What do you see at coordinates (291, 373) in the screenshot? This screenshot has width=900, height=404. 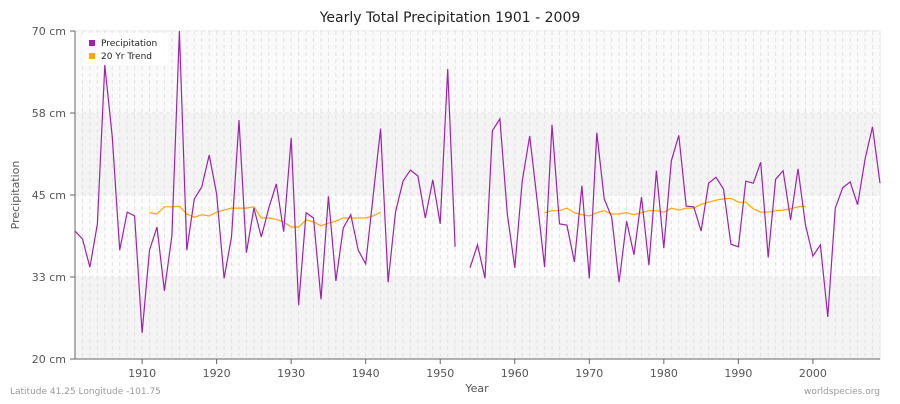 I see `x-tick-label: 1930` at bounding box center [291, 373].